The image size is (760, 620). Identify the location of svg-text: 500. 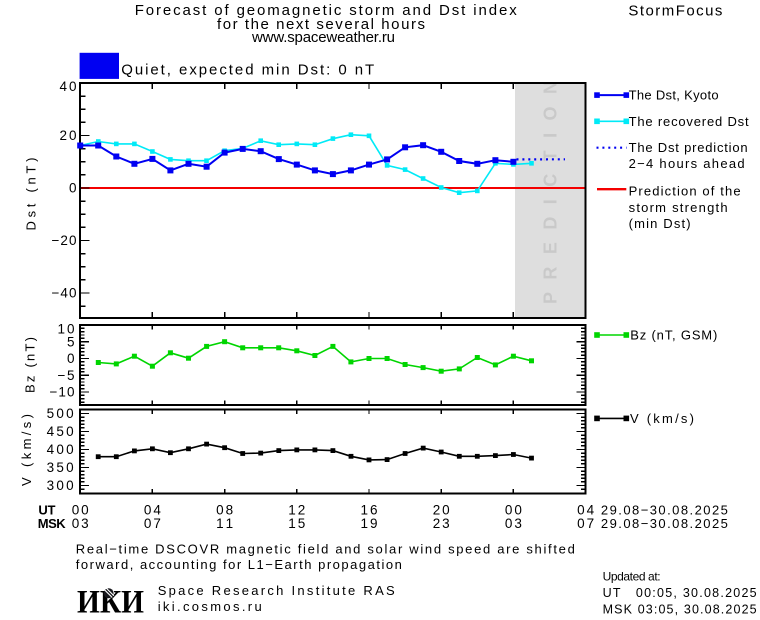
(60, 413).